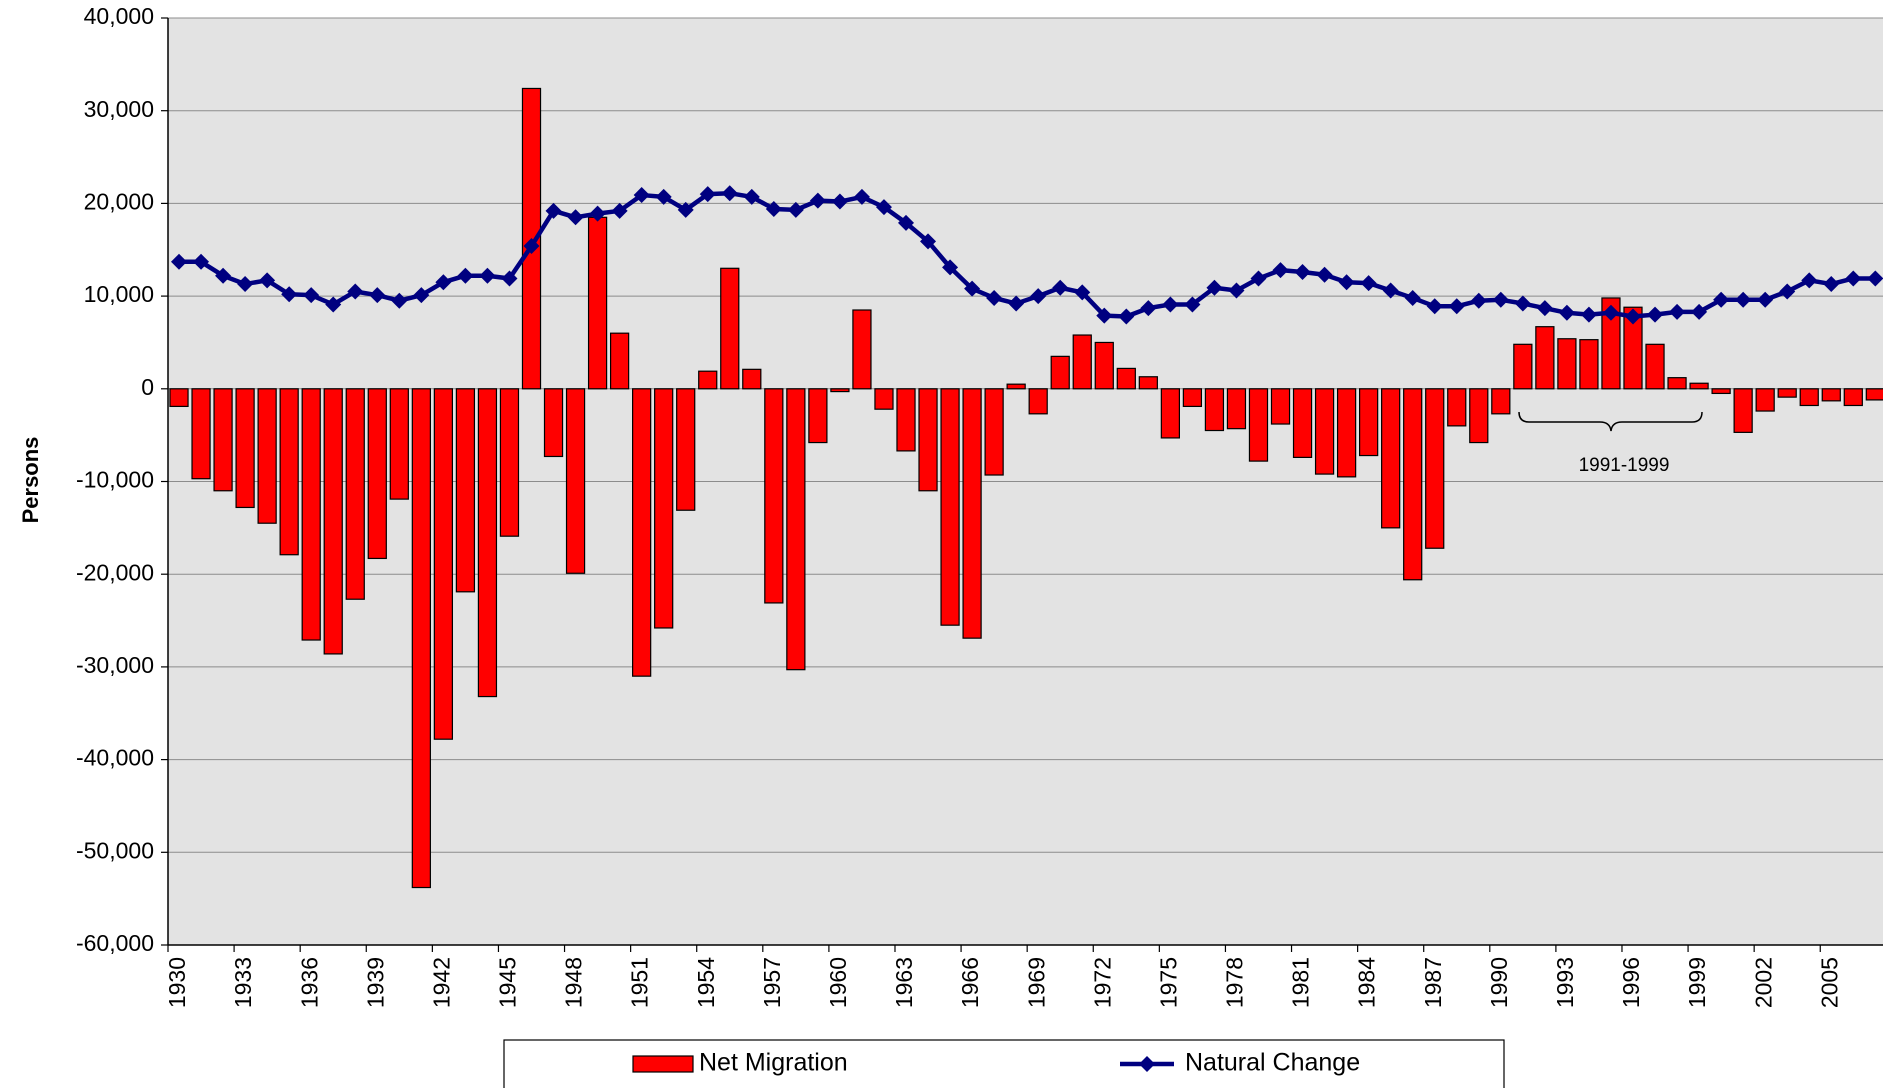  Describe the element at coordinates (375, 982) in the screenshot. I see `x-tick-label: 1939` at that location.